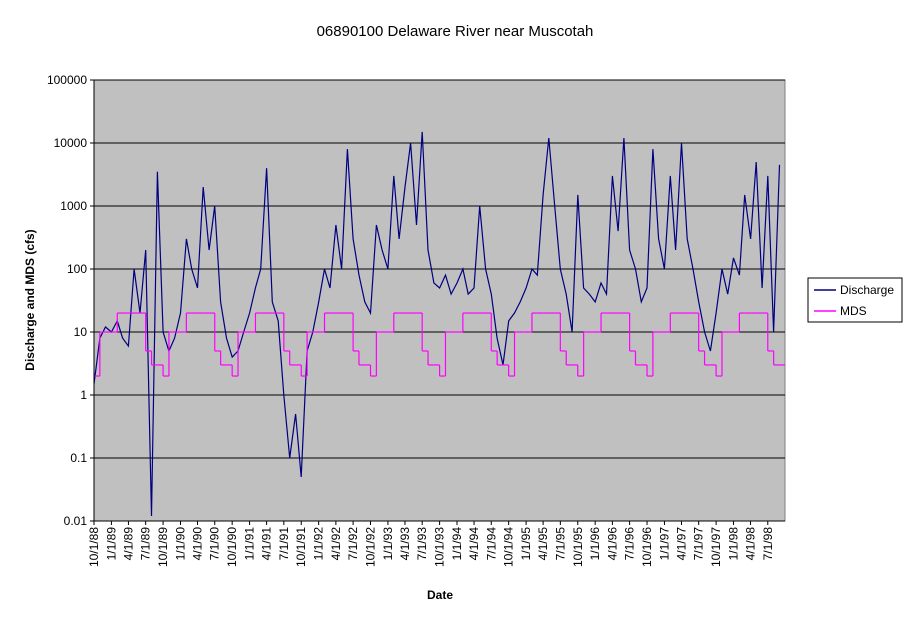 This screenshot has width=911, height=628. Describe the element at coordinates (422, 544) in the screenshot. I see `x-tick-label: 7/1/93` at that location.